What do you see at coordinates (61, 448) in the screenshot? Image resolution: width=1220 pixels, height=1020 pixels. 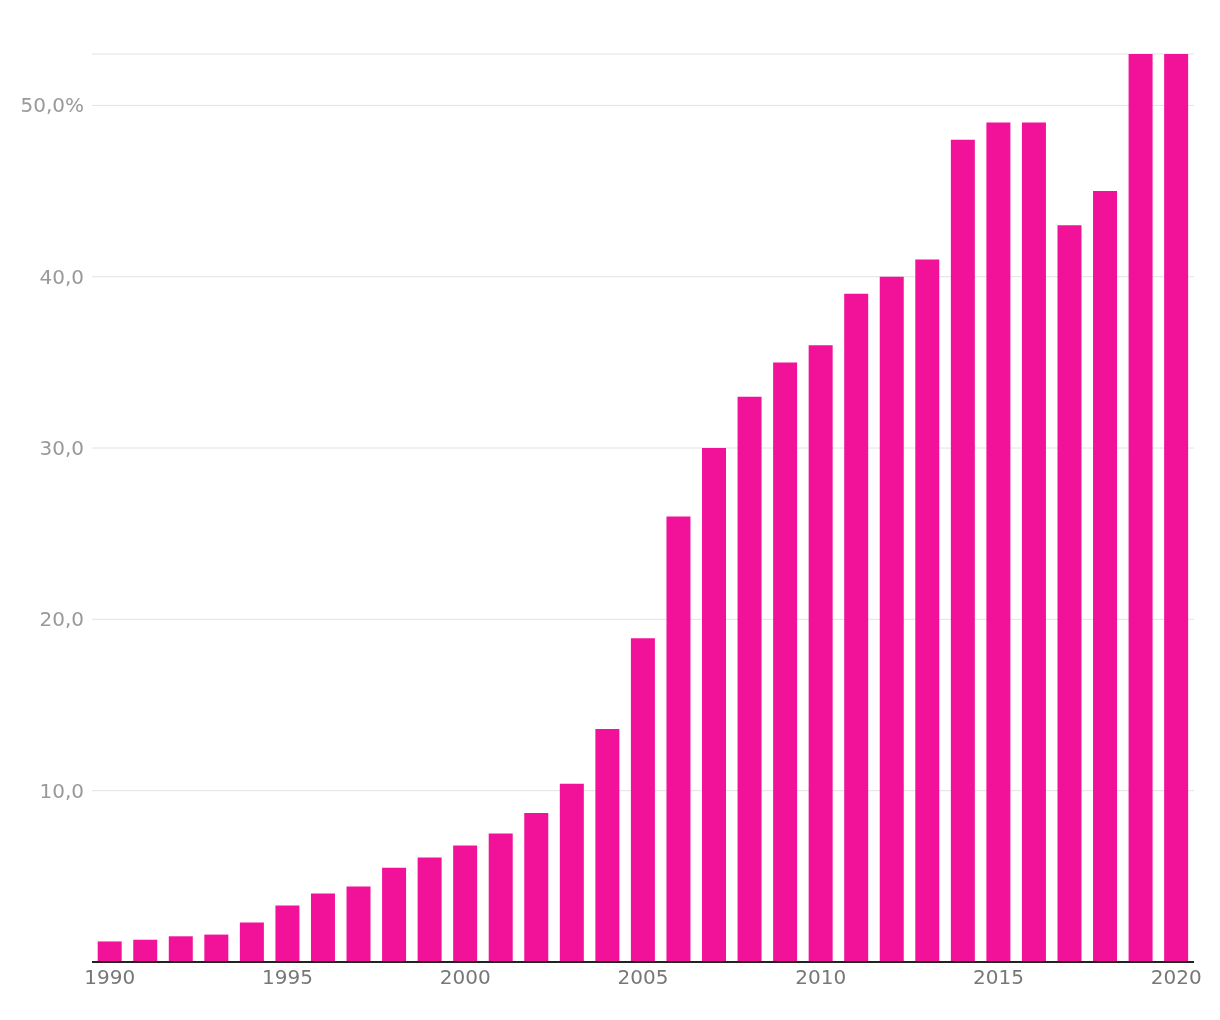 I see `y-tick-label: 30,0` at bounding box center [61, 448].